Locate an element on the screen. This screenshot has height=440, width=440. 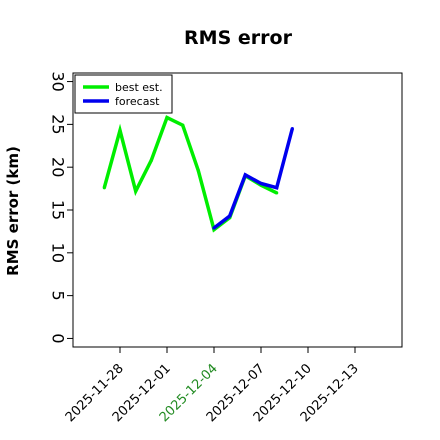
series-line-forecast is located at coordinates (253, 179).